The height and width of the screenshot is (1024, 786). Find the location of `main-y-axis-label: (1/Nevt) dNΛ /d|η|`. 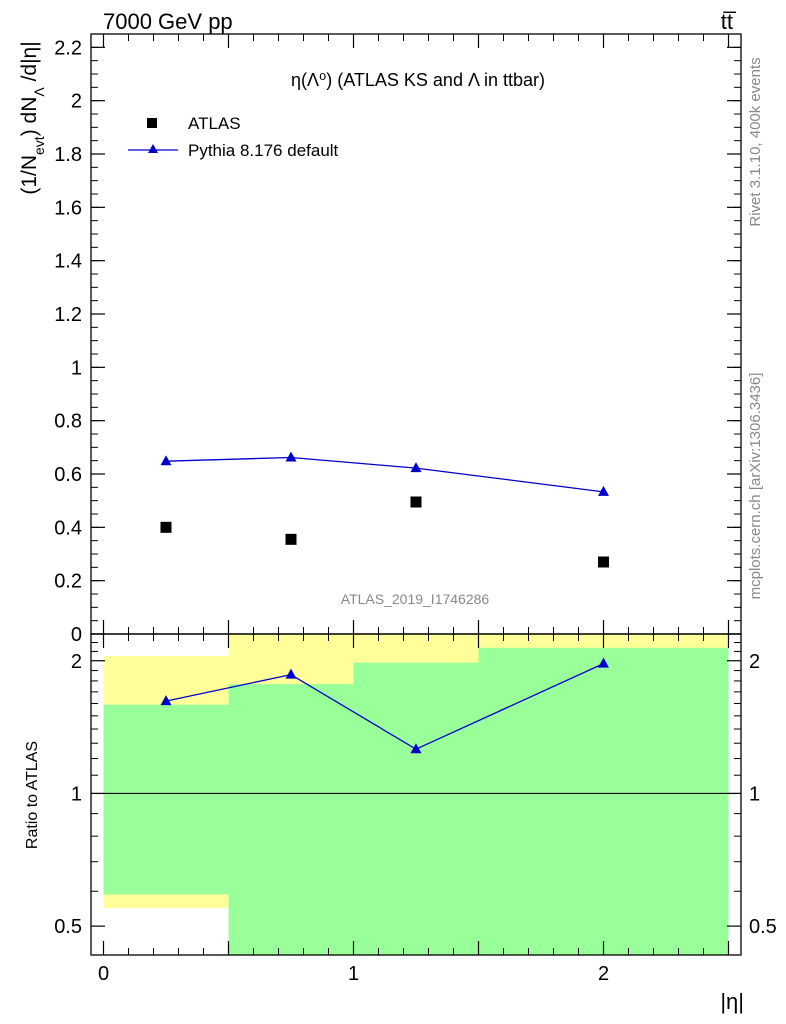

main-y-axis-label: (1/Nevt) dNΛ /d|η| is located at coordinates (32, 117).